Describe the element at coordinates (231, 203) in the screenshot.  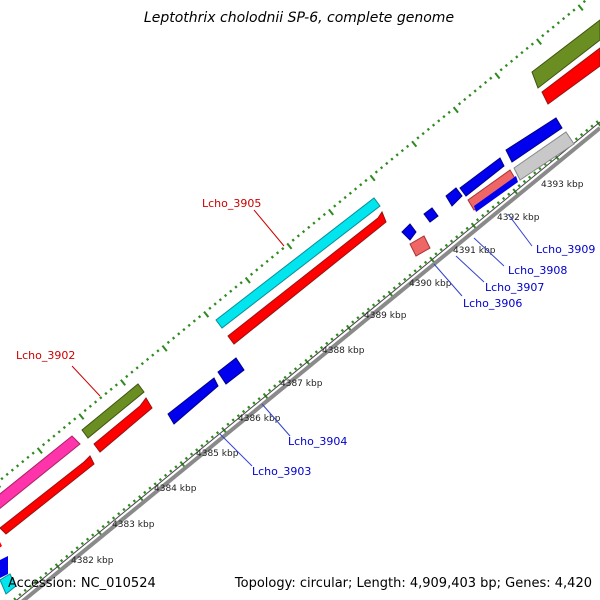
I see `gene-label-lcho-3905: Lcho_3905` at that location.